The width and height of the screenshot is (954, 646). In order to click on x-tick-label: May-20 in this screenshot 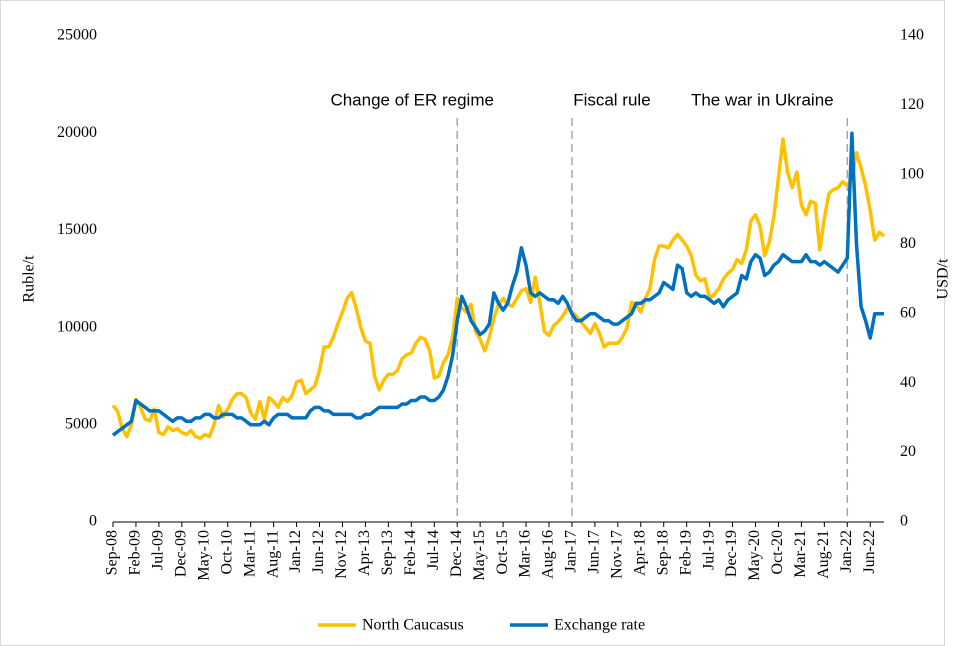, I will do `click(754, 555)`.